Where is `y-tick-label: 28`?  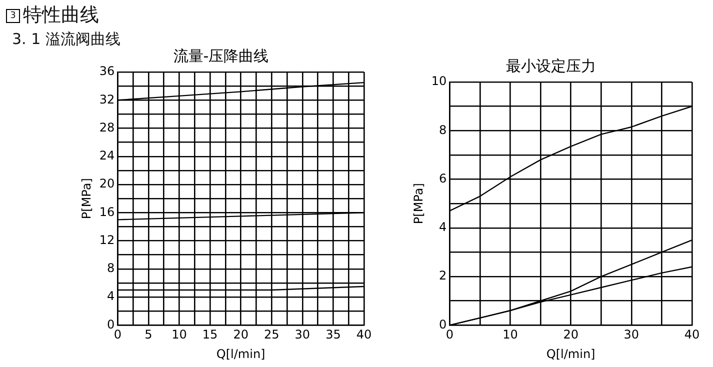
y-tick-label: 28 is located at coordinates (107, 127).